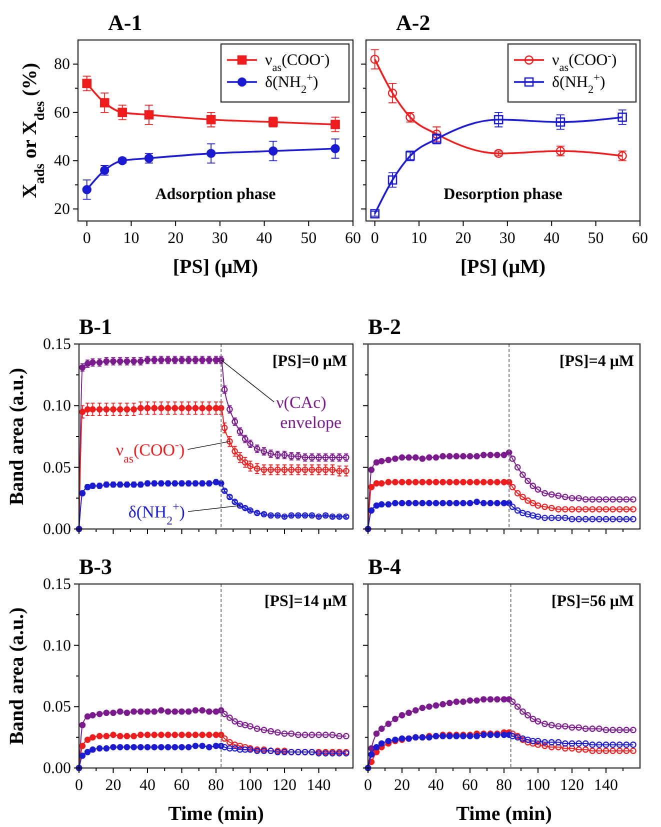 This screenshot has width=661, height=827. I want to click on y-tick-label: 60, so click(62, 113).